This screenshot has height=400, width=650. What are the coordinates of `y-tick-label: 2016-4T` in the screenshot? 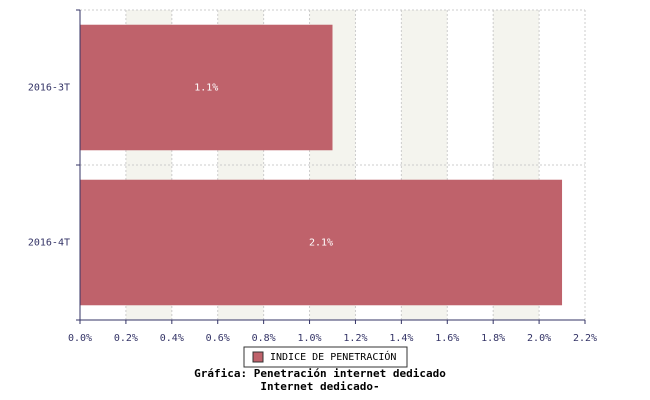 It's located at (49, 243).